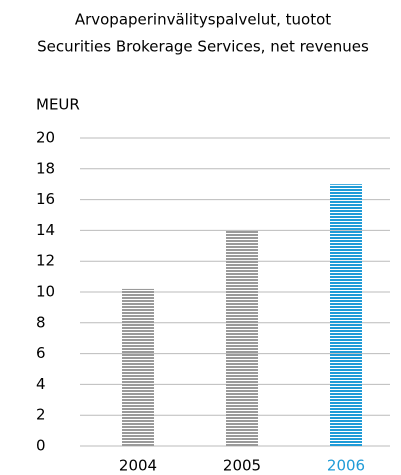 Image resolution: width=401 pixels, height=475 pixels. Describe the element at coordinates (203, 20) in the screenshot. I see `chart-title: Arvopaperinvälityspalvelut, tuotot` at that location.